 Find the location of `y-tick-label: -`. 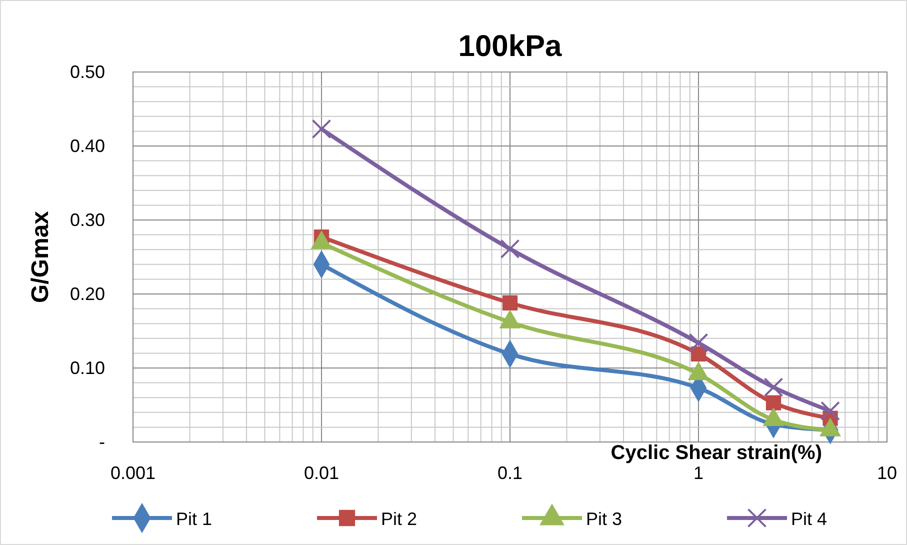

y-tick-label: - is located at coordinates (102, 442).